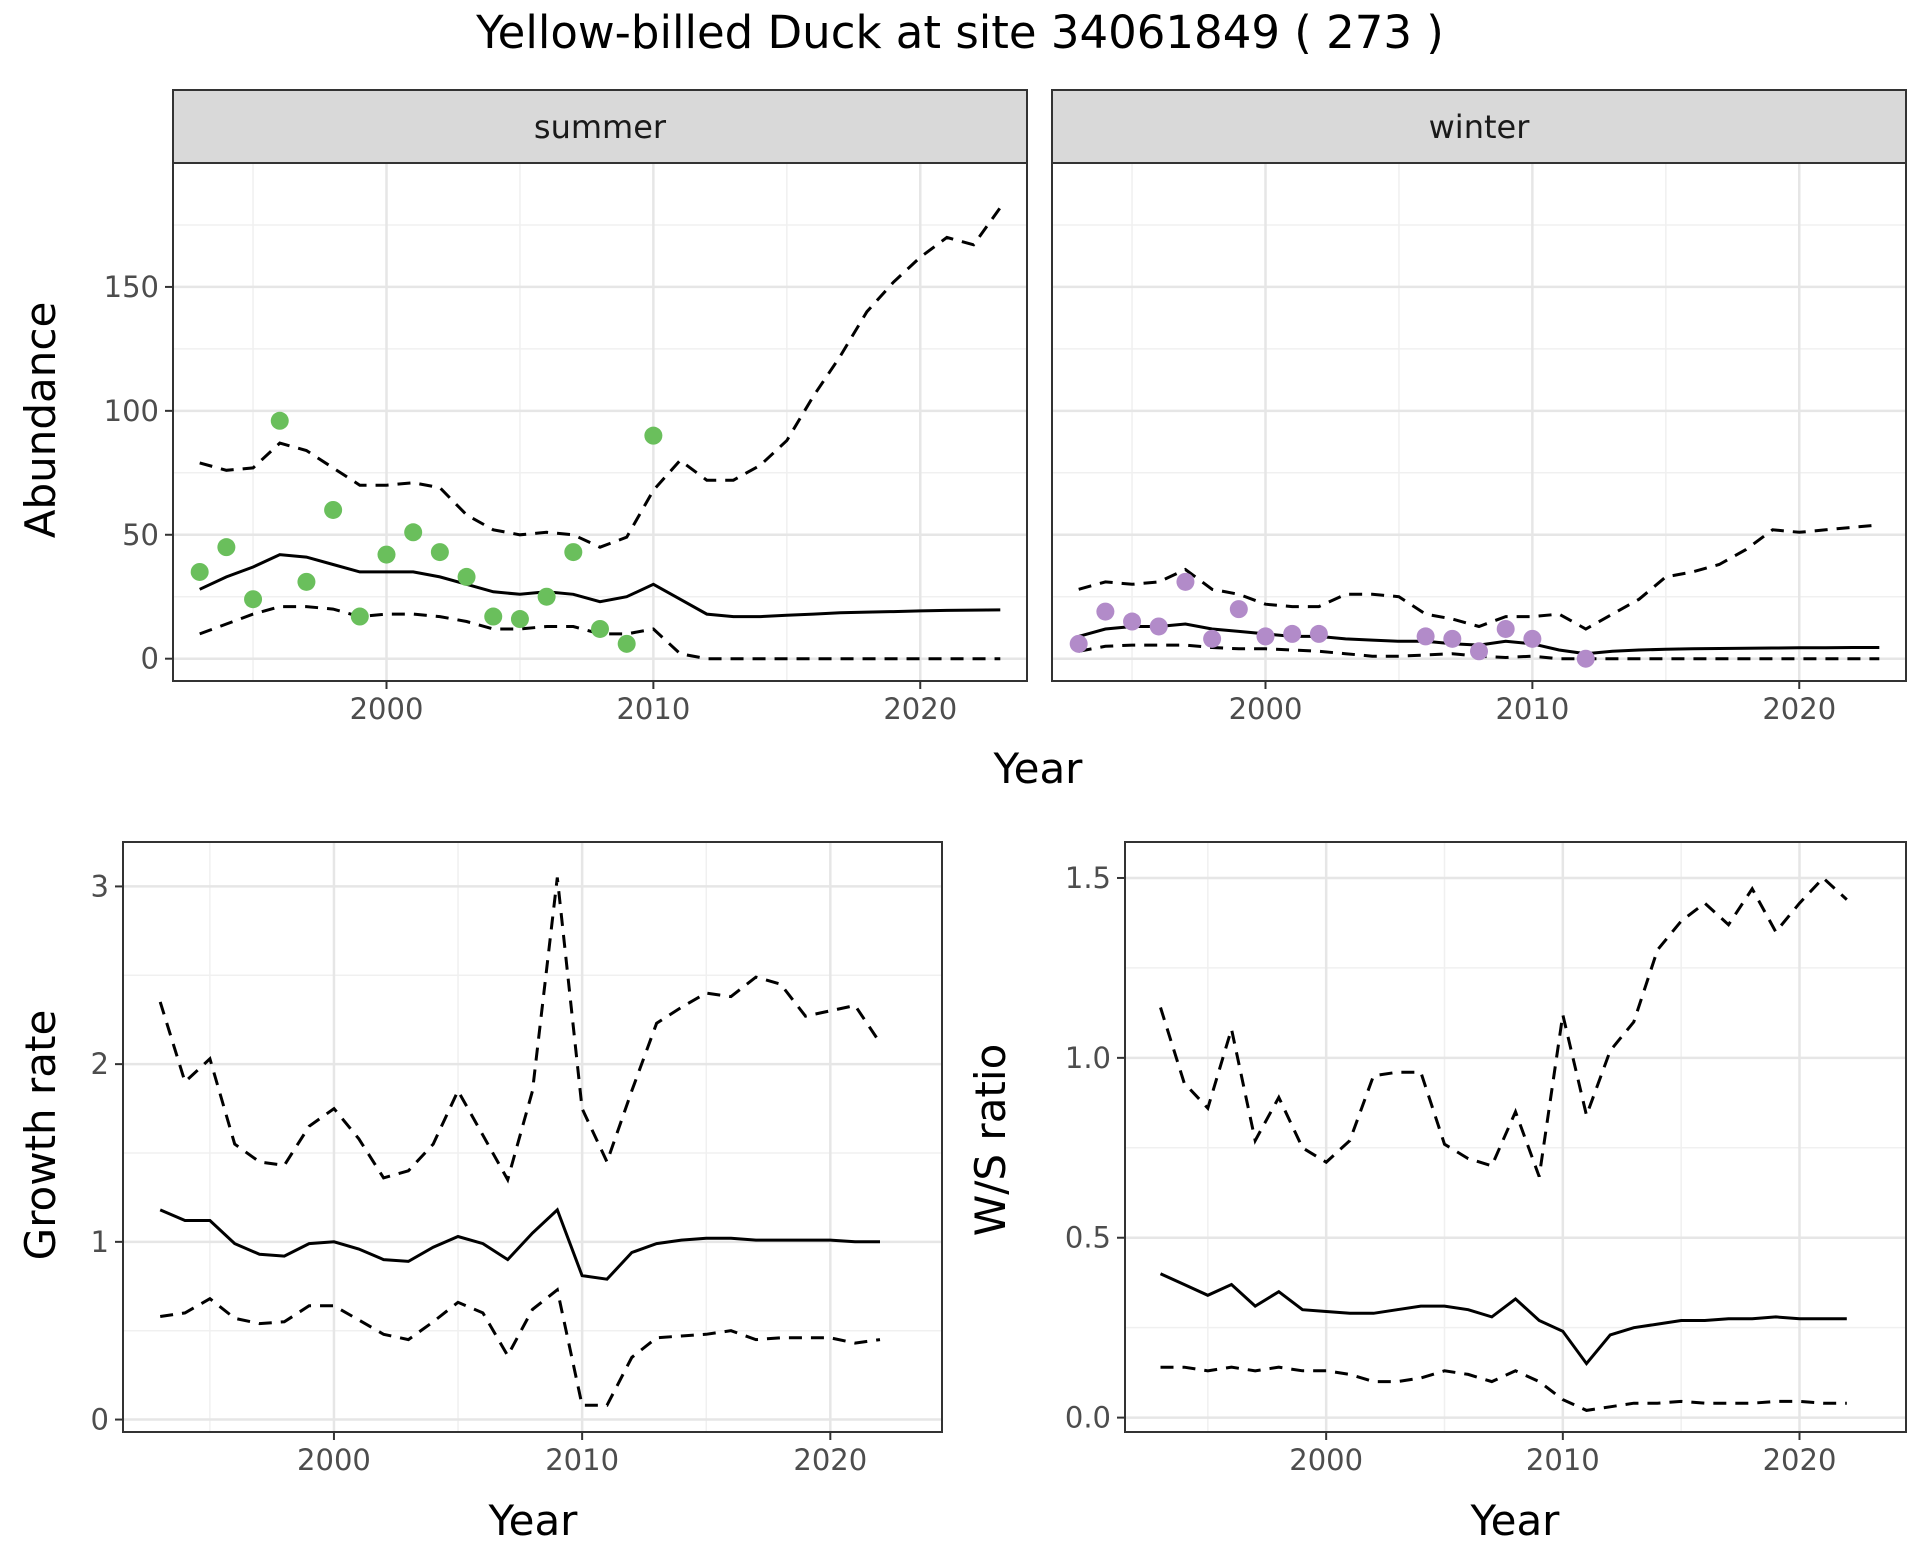  What do you see at coordinates (131, 411) in the screenshot?
I see `y-tick-label: 100` at bounding box center [131, 411].